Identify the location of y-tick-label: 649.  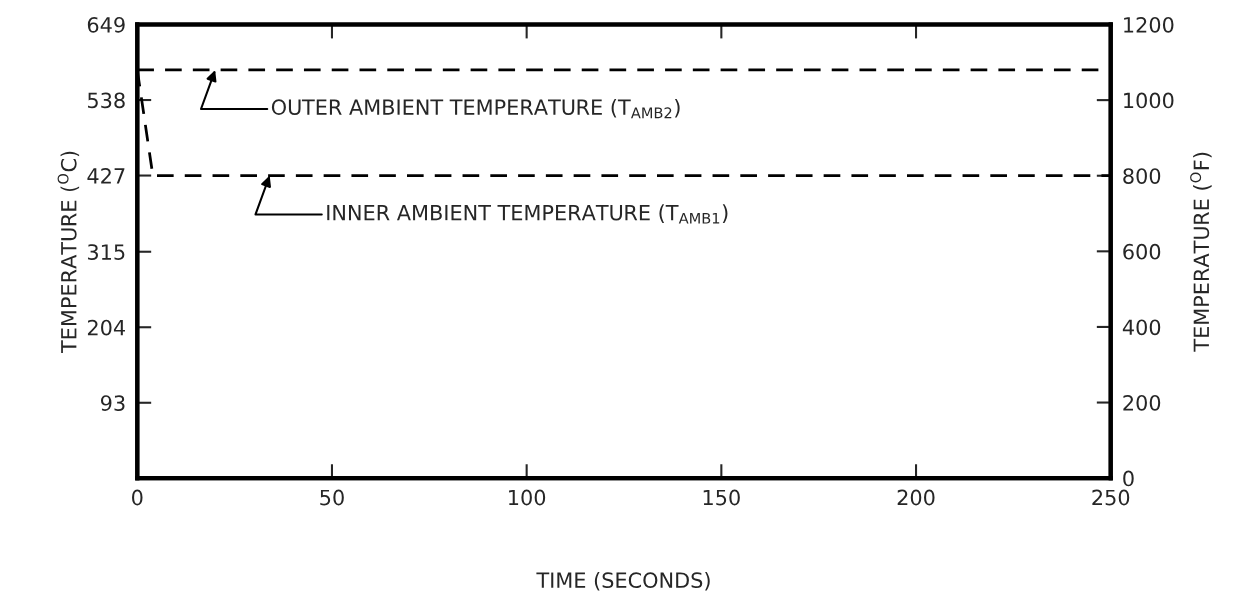
(106, 24).